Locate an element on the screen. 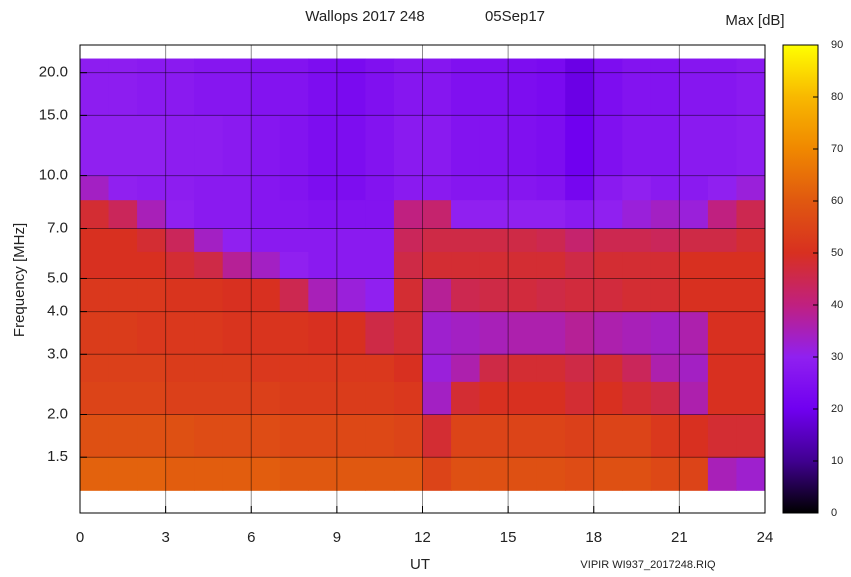  y-tick-label: 2.0 is located at coordinates (57, 413).